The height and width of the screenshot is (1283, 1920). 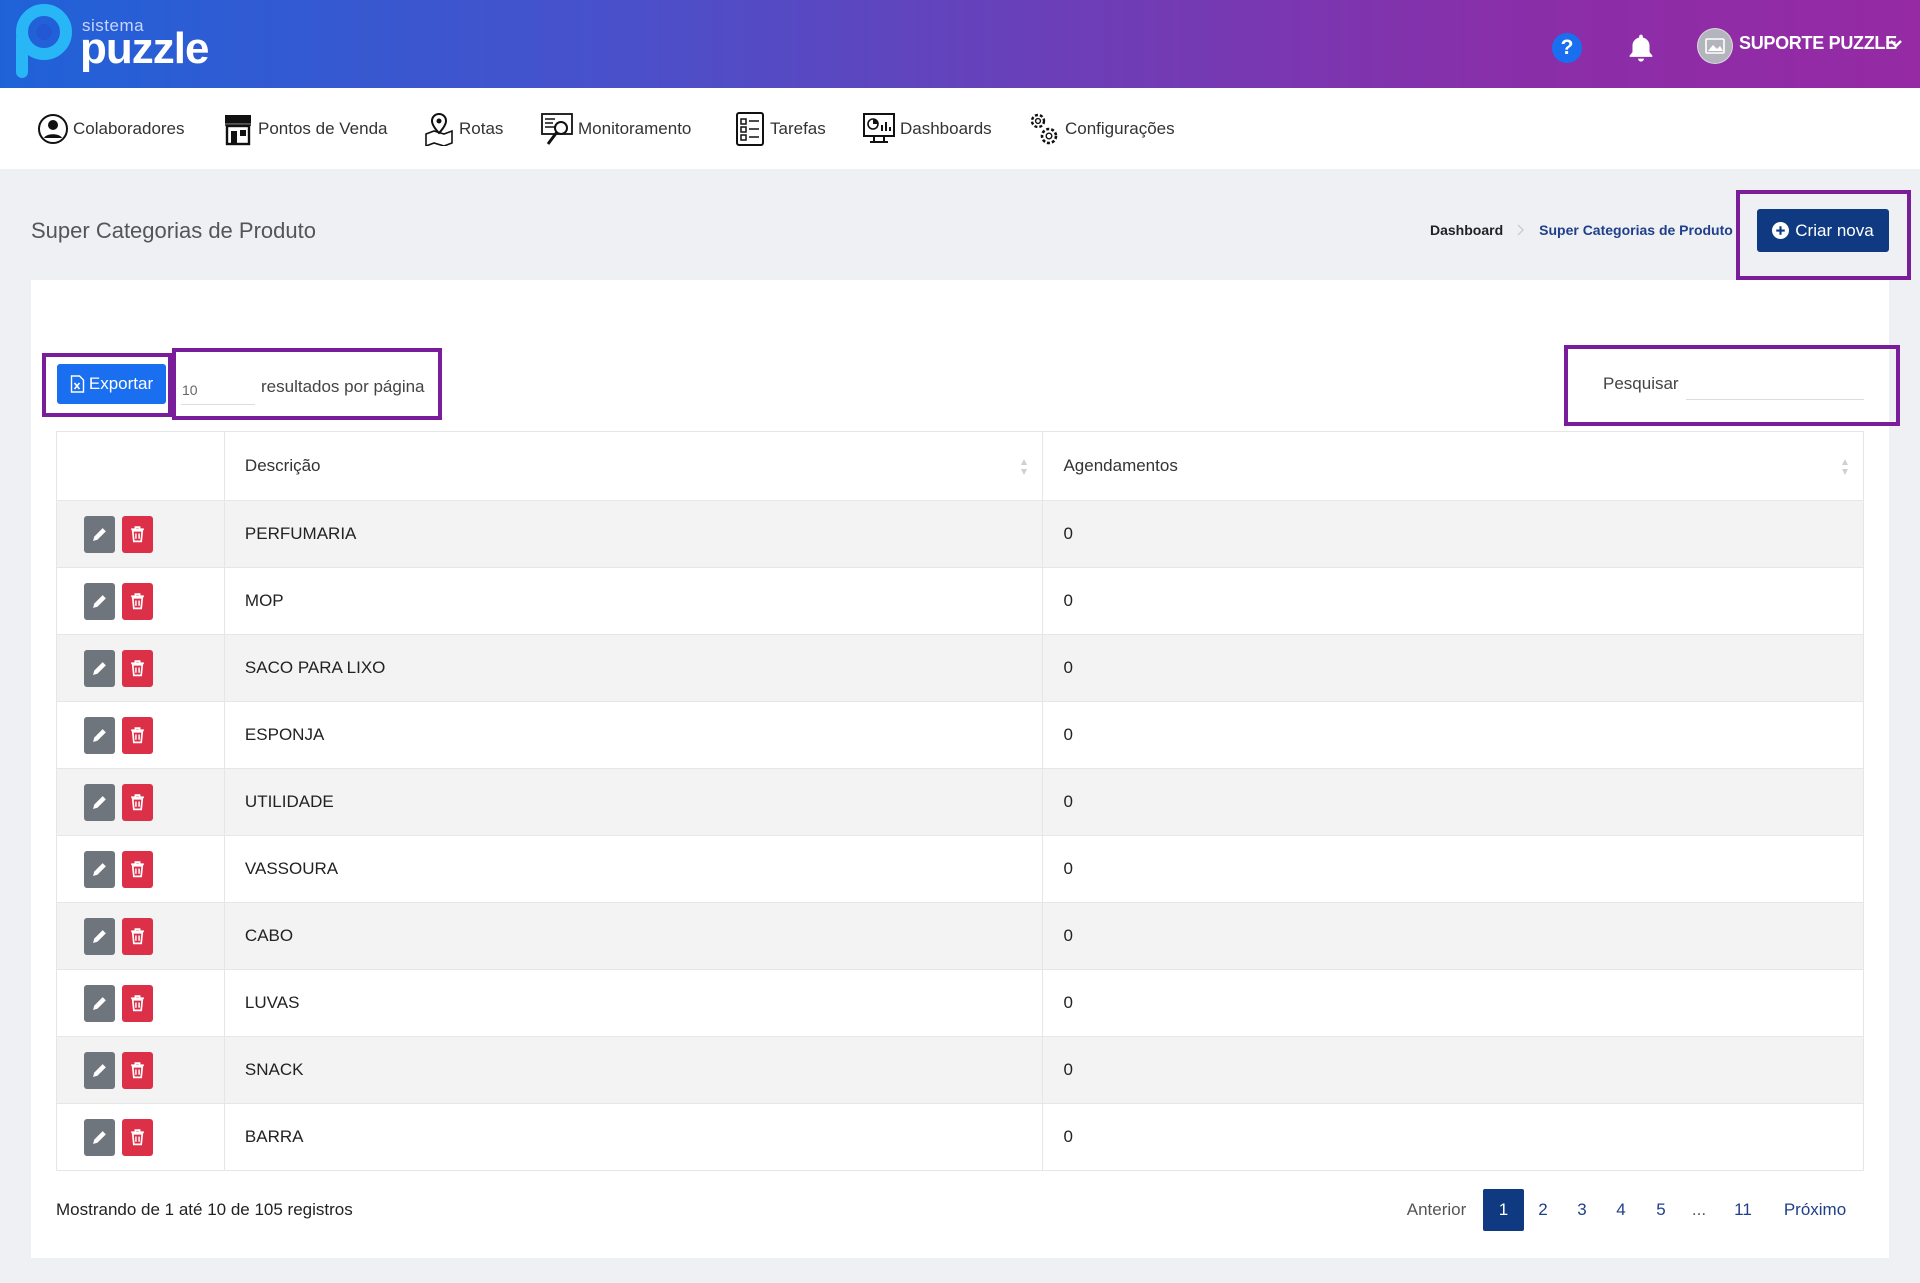 I want to click on logo: sistema puzzle, so click(x=129, y=44).